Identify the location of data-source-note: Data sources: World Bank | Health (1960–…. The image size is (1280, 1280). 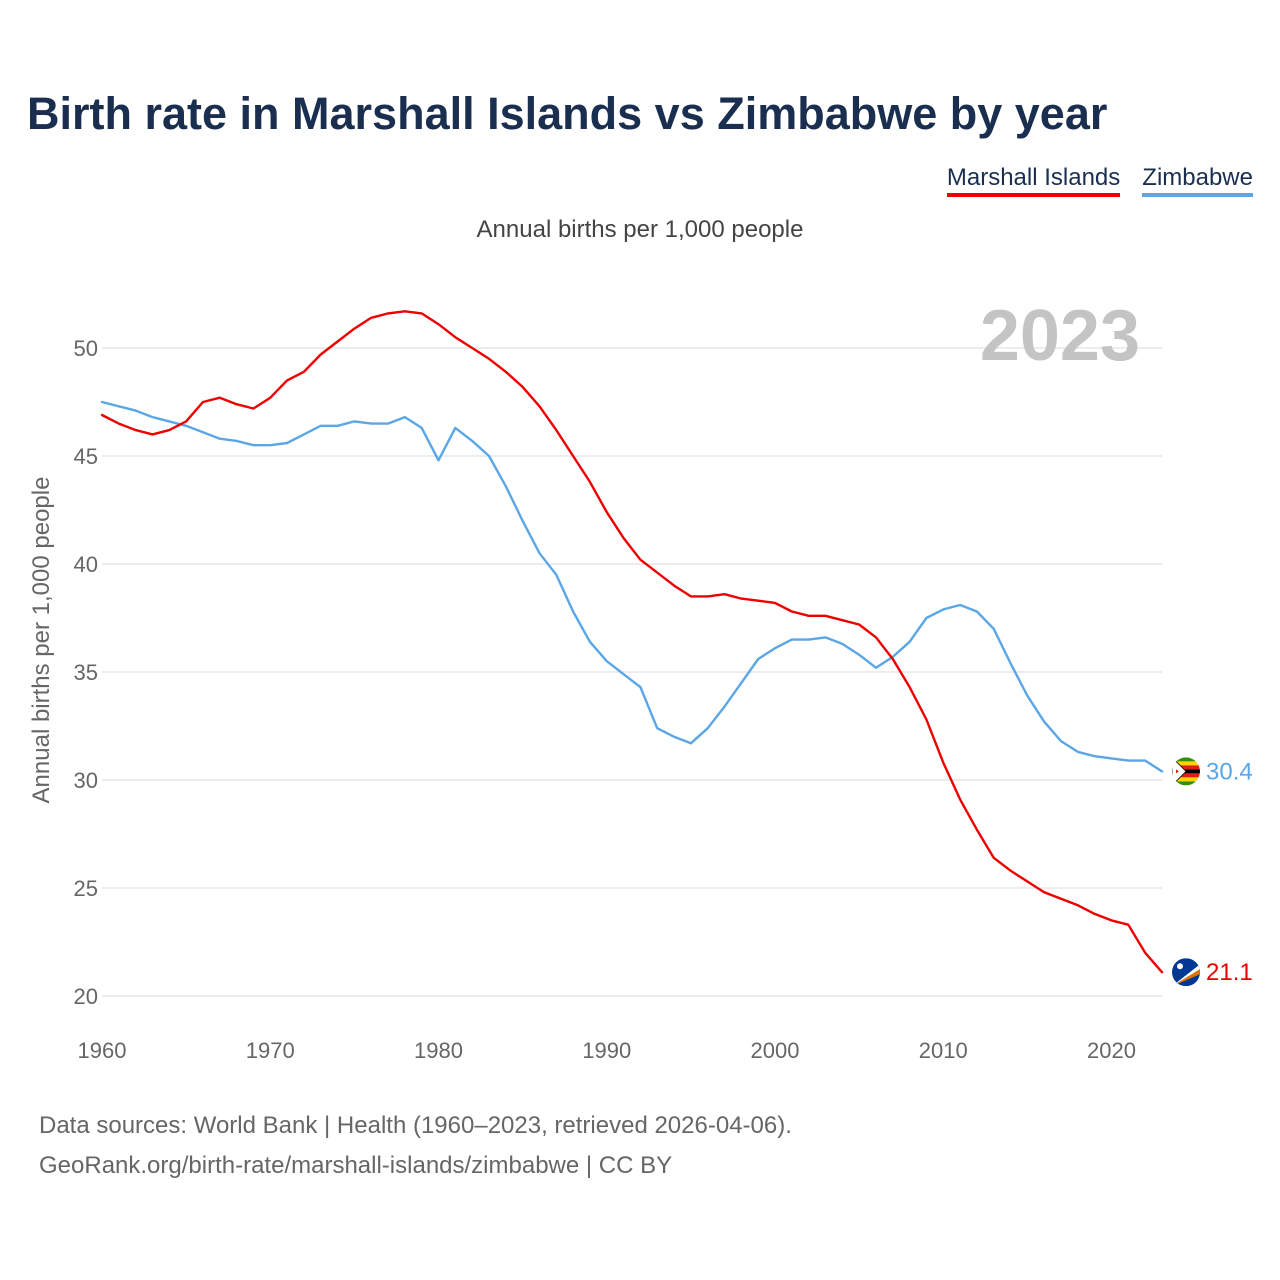
(415, 1146).